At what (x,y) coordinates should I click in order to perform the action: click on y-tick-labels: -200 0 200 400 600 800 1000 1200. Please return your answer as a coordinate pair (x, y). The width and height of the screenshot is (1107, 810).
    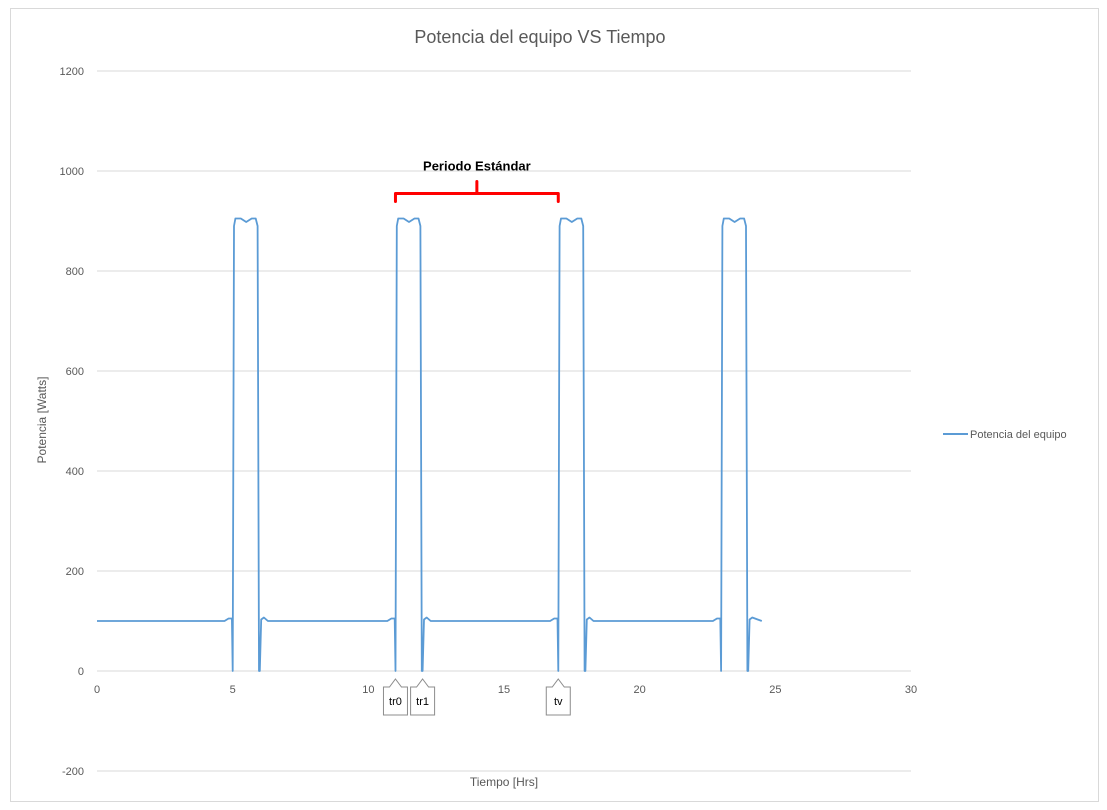
    Looking at the image, I should click on (72, 422).